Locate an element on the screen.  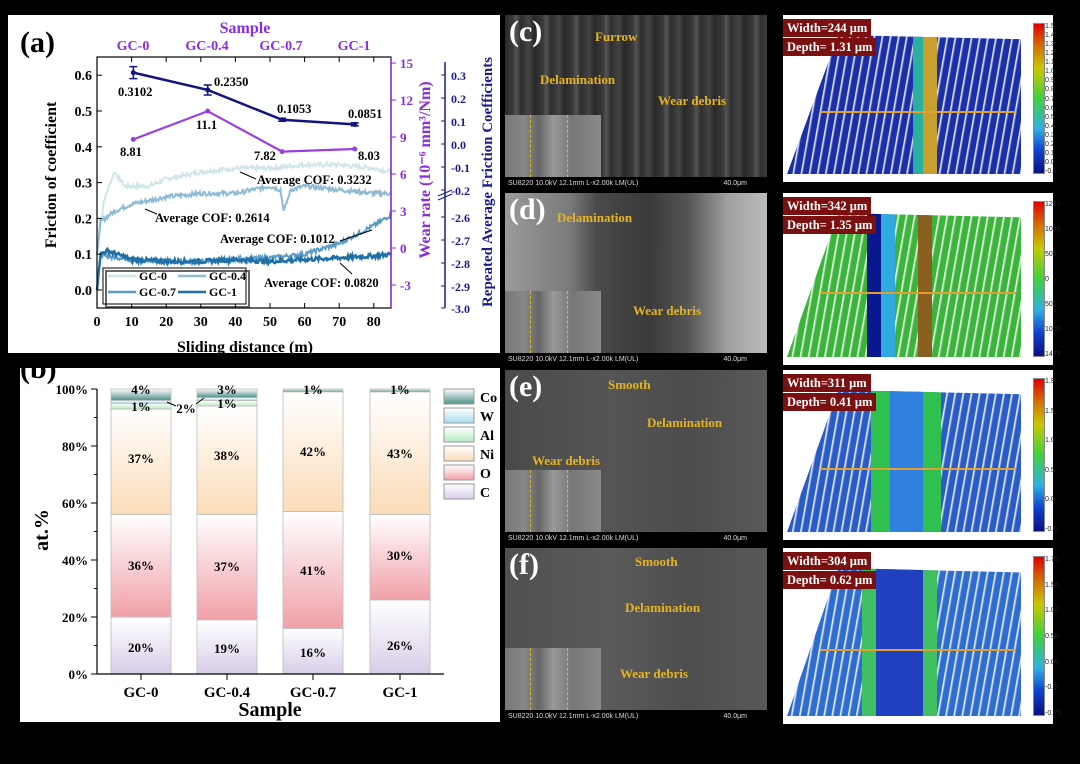
repeated-tick-label: -0.2 is located at coordinates (460, 191).